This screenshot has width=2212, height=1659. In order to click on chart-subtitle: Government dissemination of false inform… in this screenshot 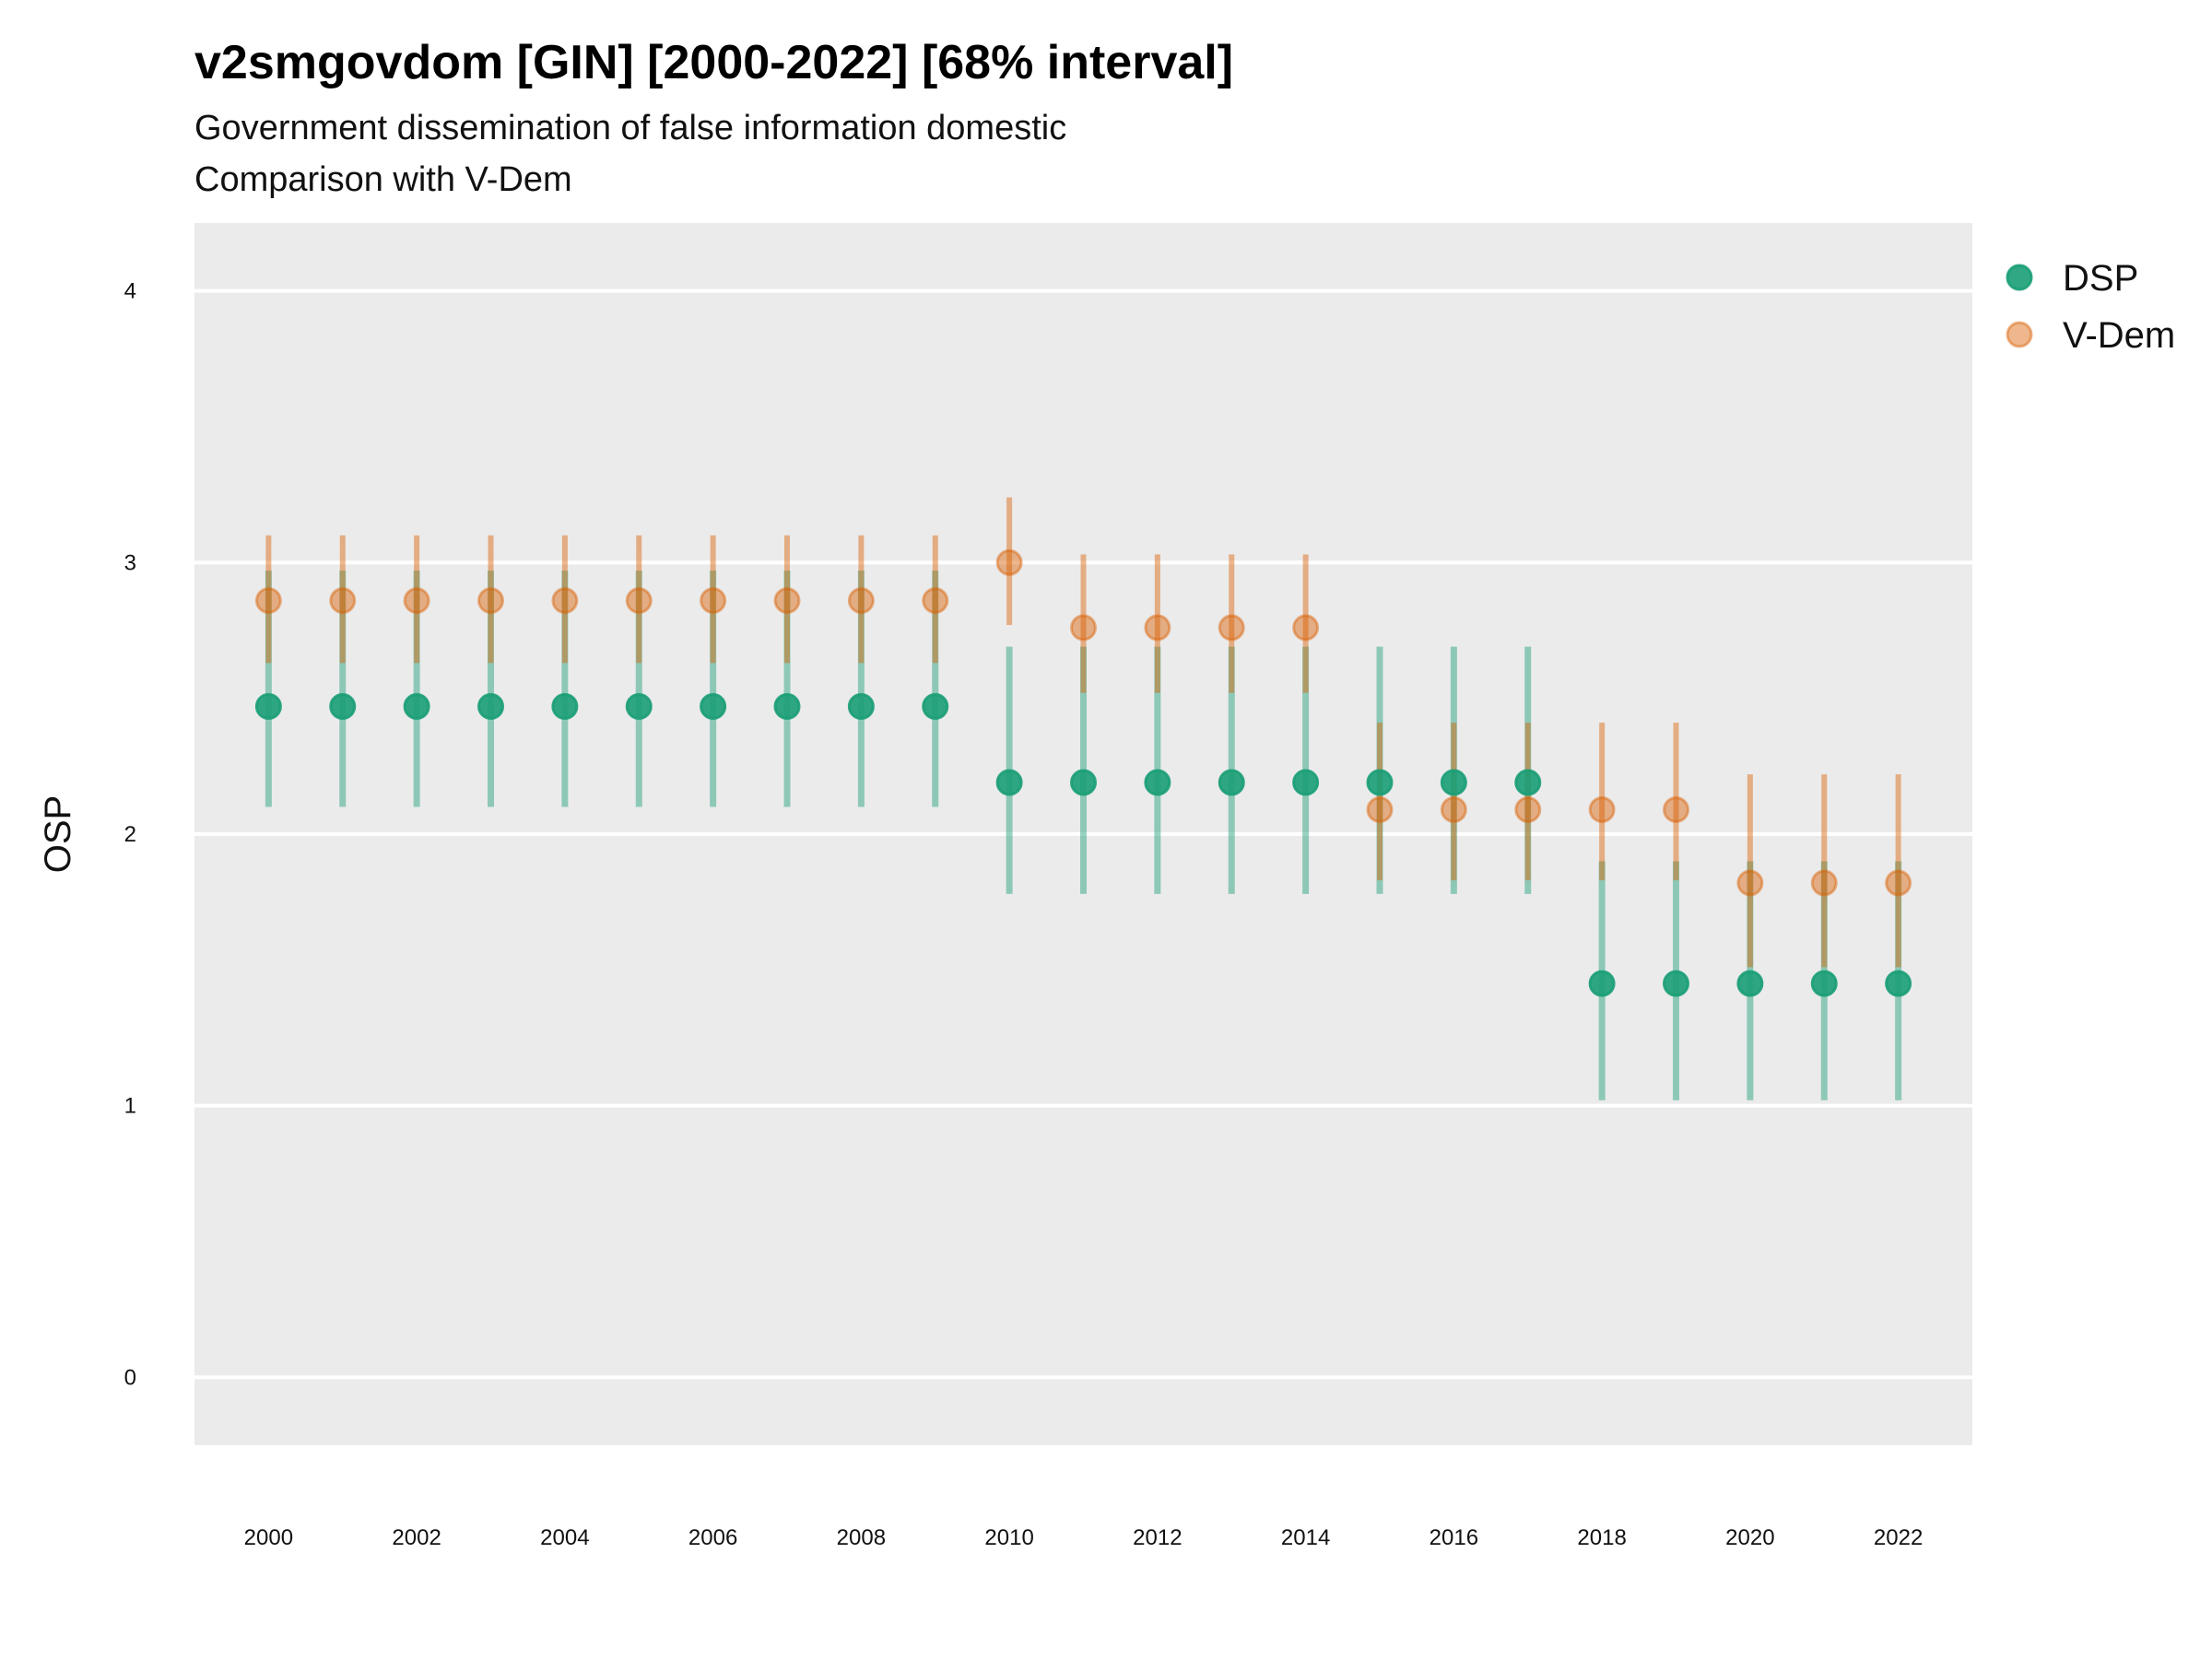, I will do `click(630, 128)`.